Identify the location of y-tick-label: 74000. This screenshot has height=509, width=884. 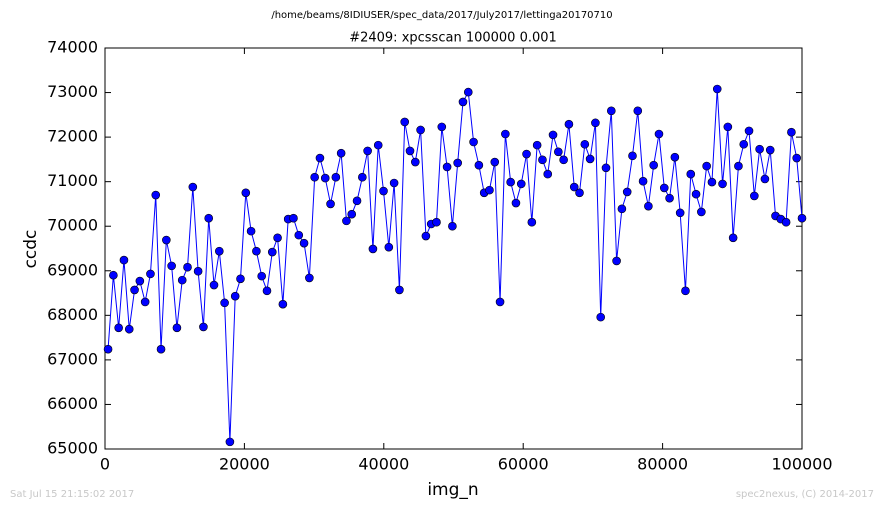
(72, 47).